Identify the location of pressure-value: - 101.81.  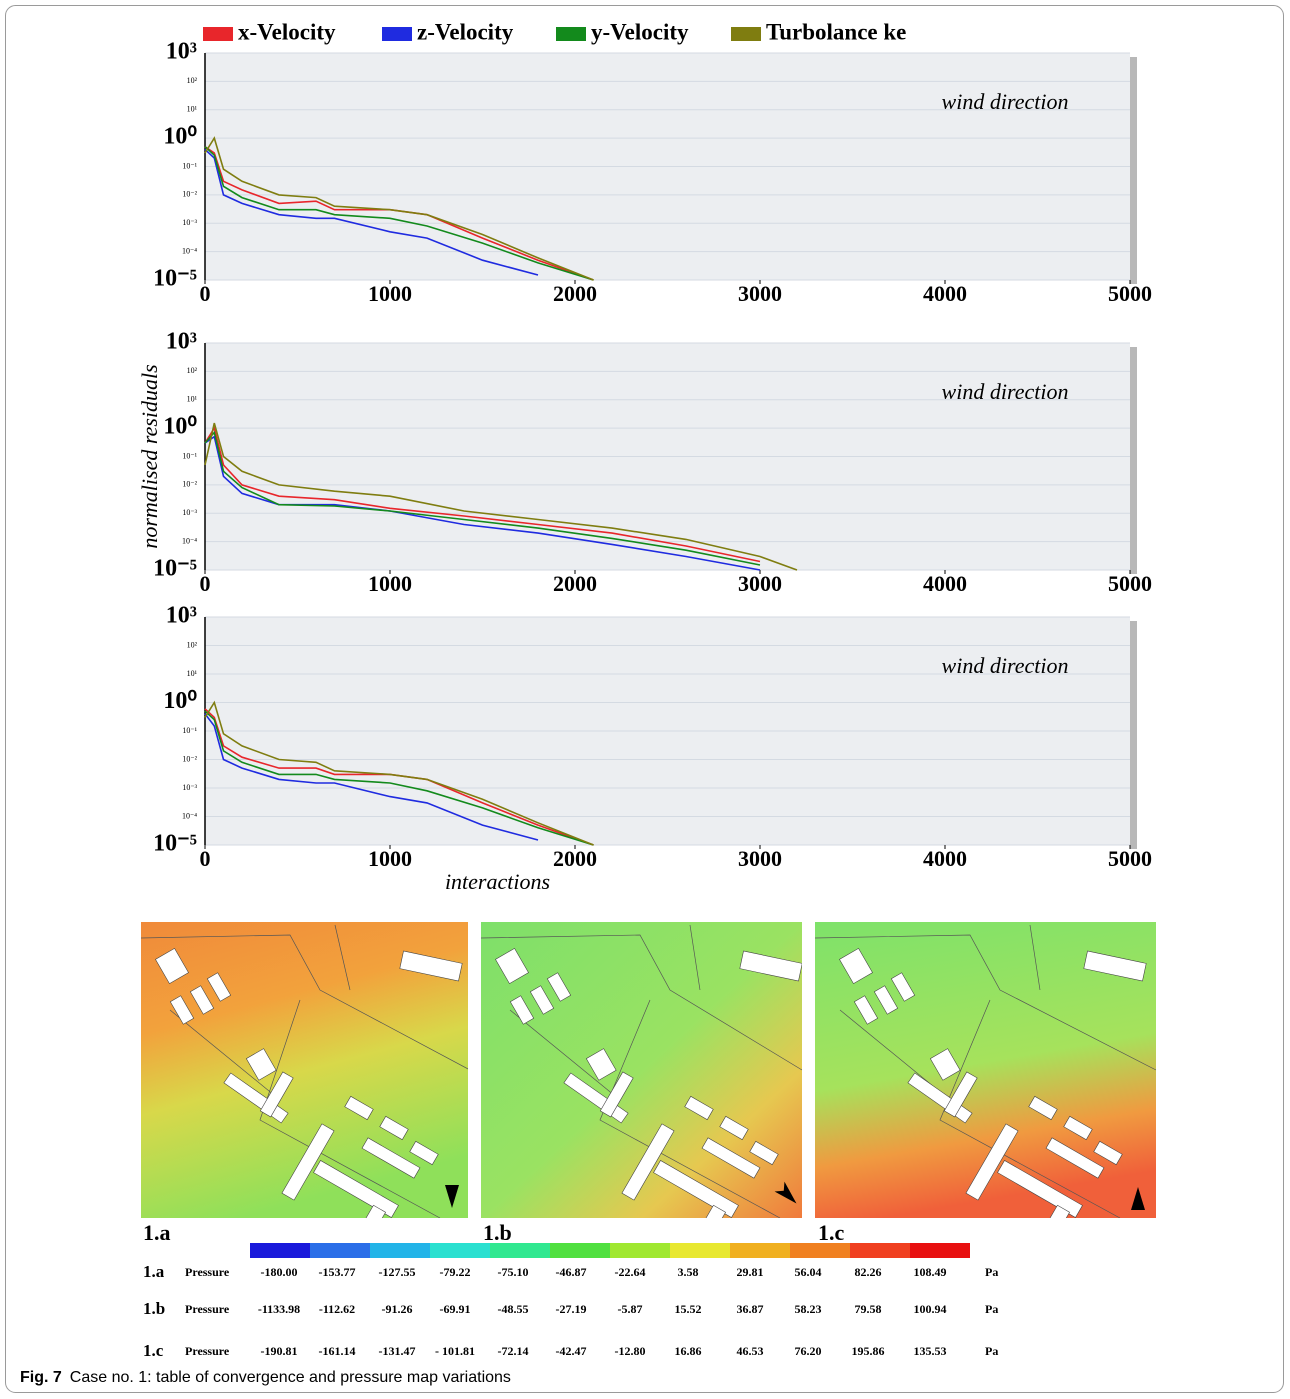
(455, 1351).